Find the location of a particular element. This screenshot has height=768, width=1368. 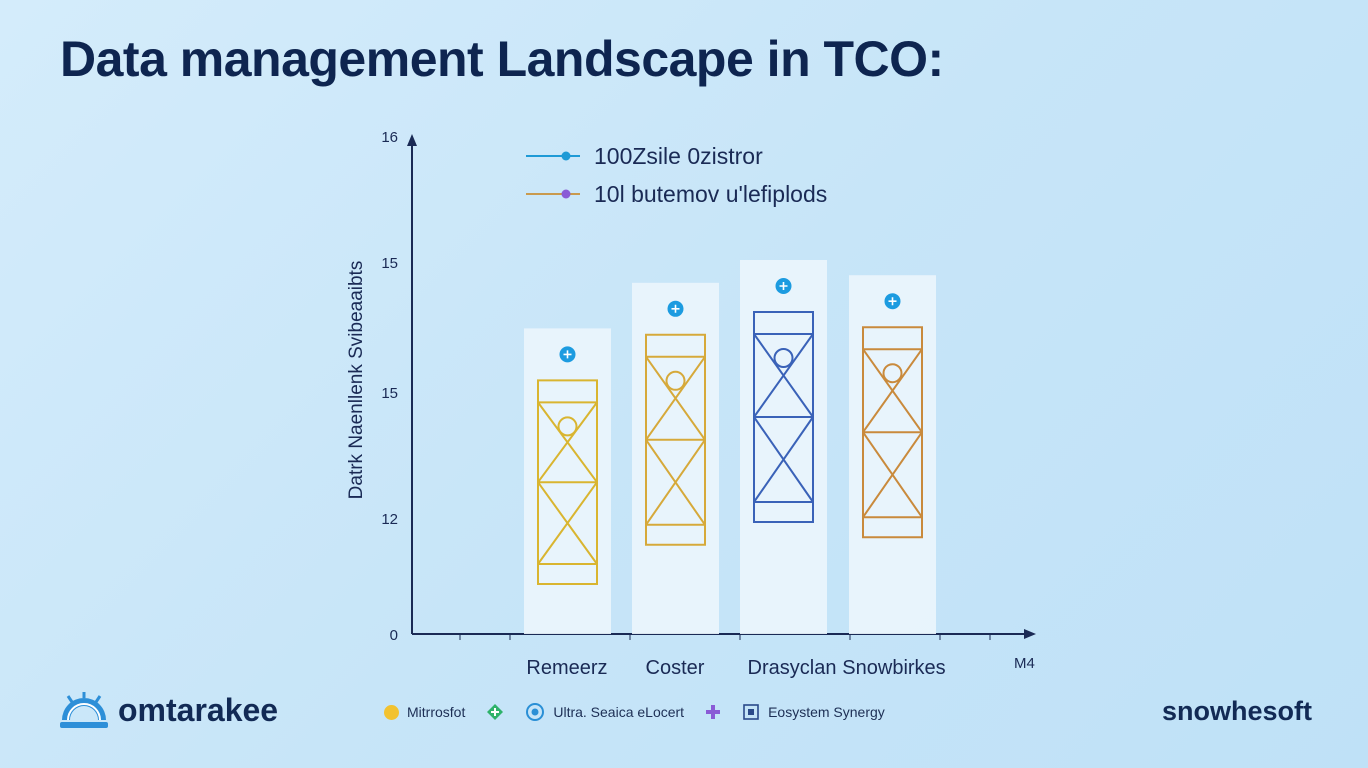

plus-cross-icon is located at coordinates (713, 712).